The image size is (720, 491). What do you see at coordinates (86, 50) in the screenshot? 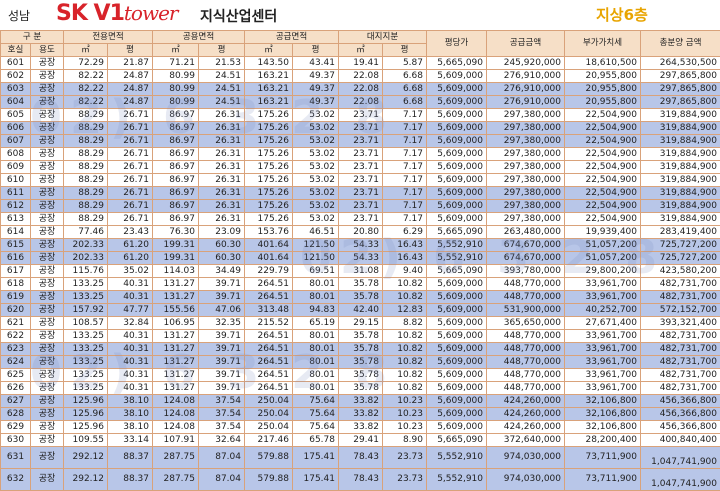
I see `header-exclusive-m2: ㎡` at bounding box center [86, 50].